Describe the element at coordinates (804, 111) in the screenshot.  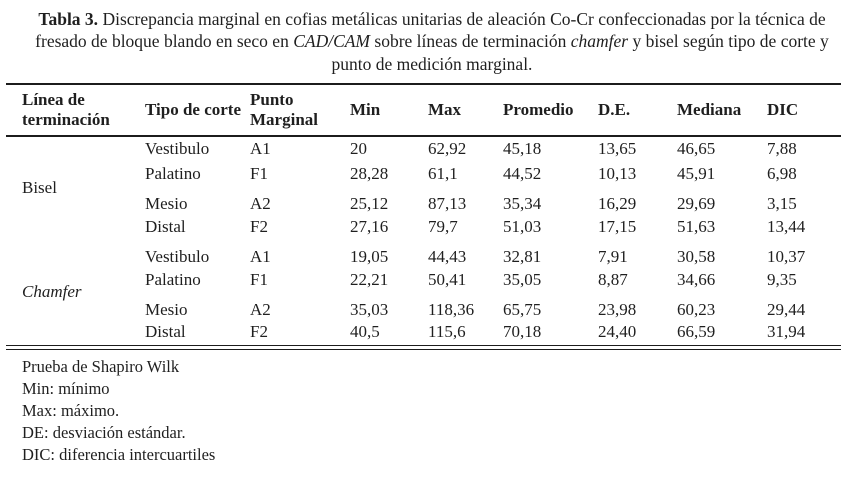
I see `column-header-dic: DIC` at that location.